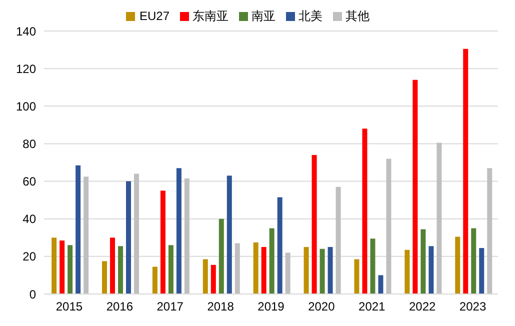  What do you see at coordinates (26, 69) in the screenshot?
I see `y-tick-label: 120` at bounding box center [26, 69].